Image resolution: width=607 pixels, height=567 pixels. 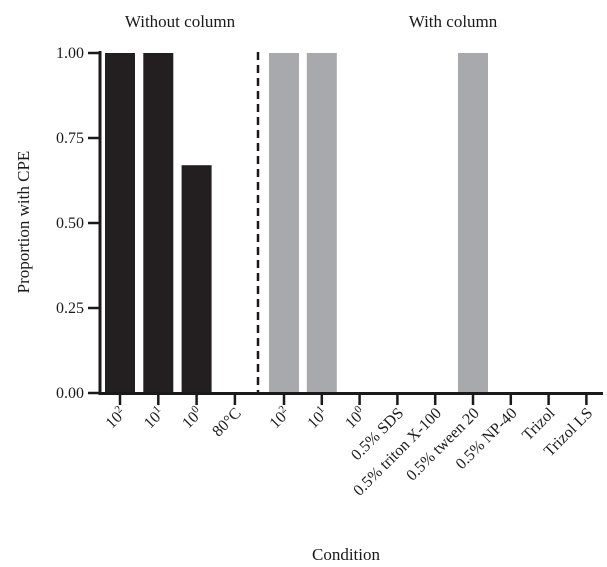 What do you see at coordinates (226, 422) in the screenshot?
I see `x-tick-label: 80°C` at bounding box center [226, 422].